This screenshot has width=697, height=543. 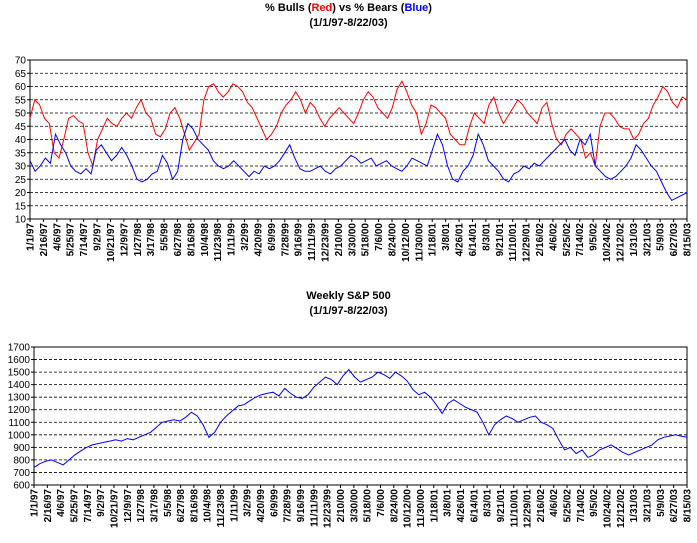 I want to click on chart2-ytick-label: 1000, so click(x=19, y=435).